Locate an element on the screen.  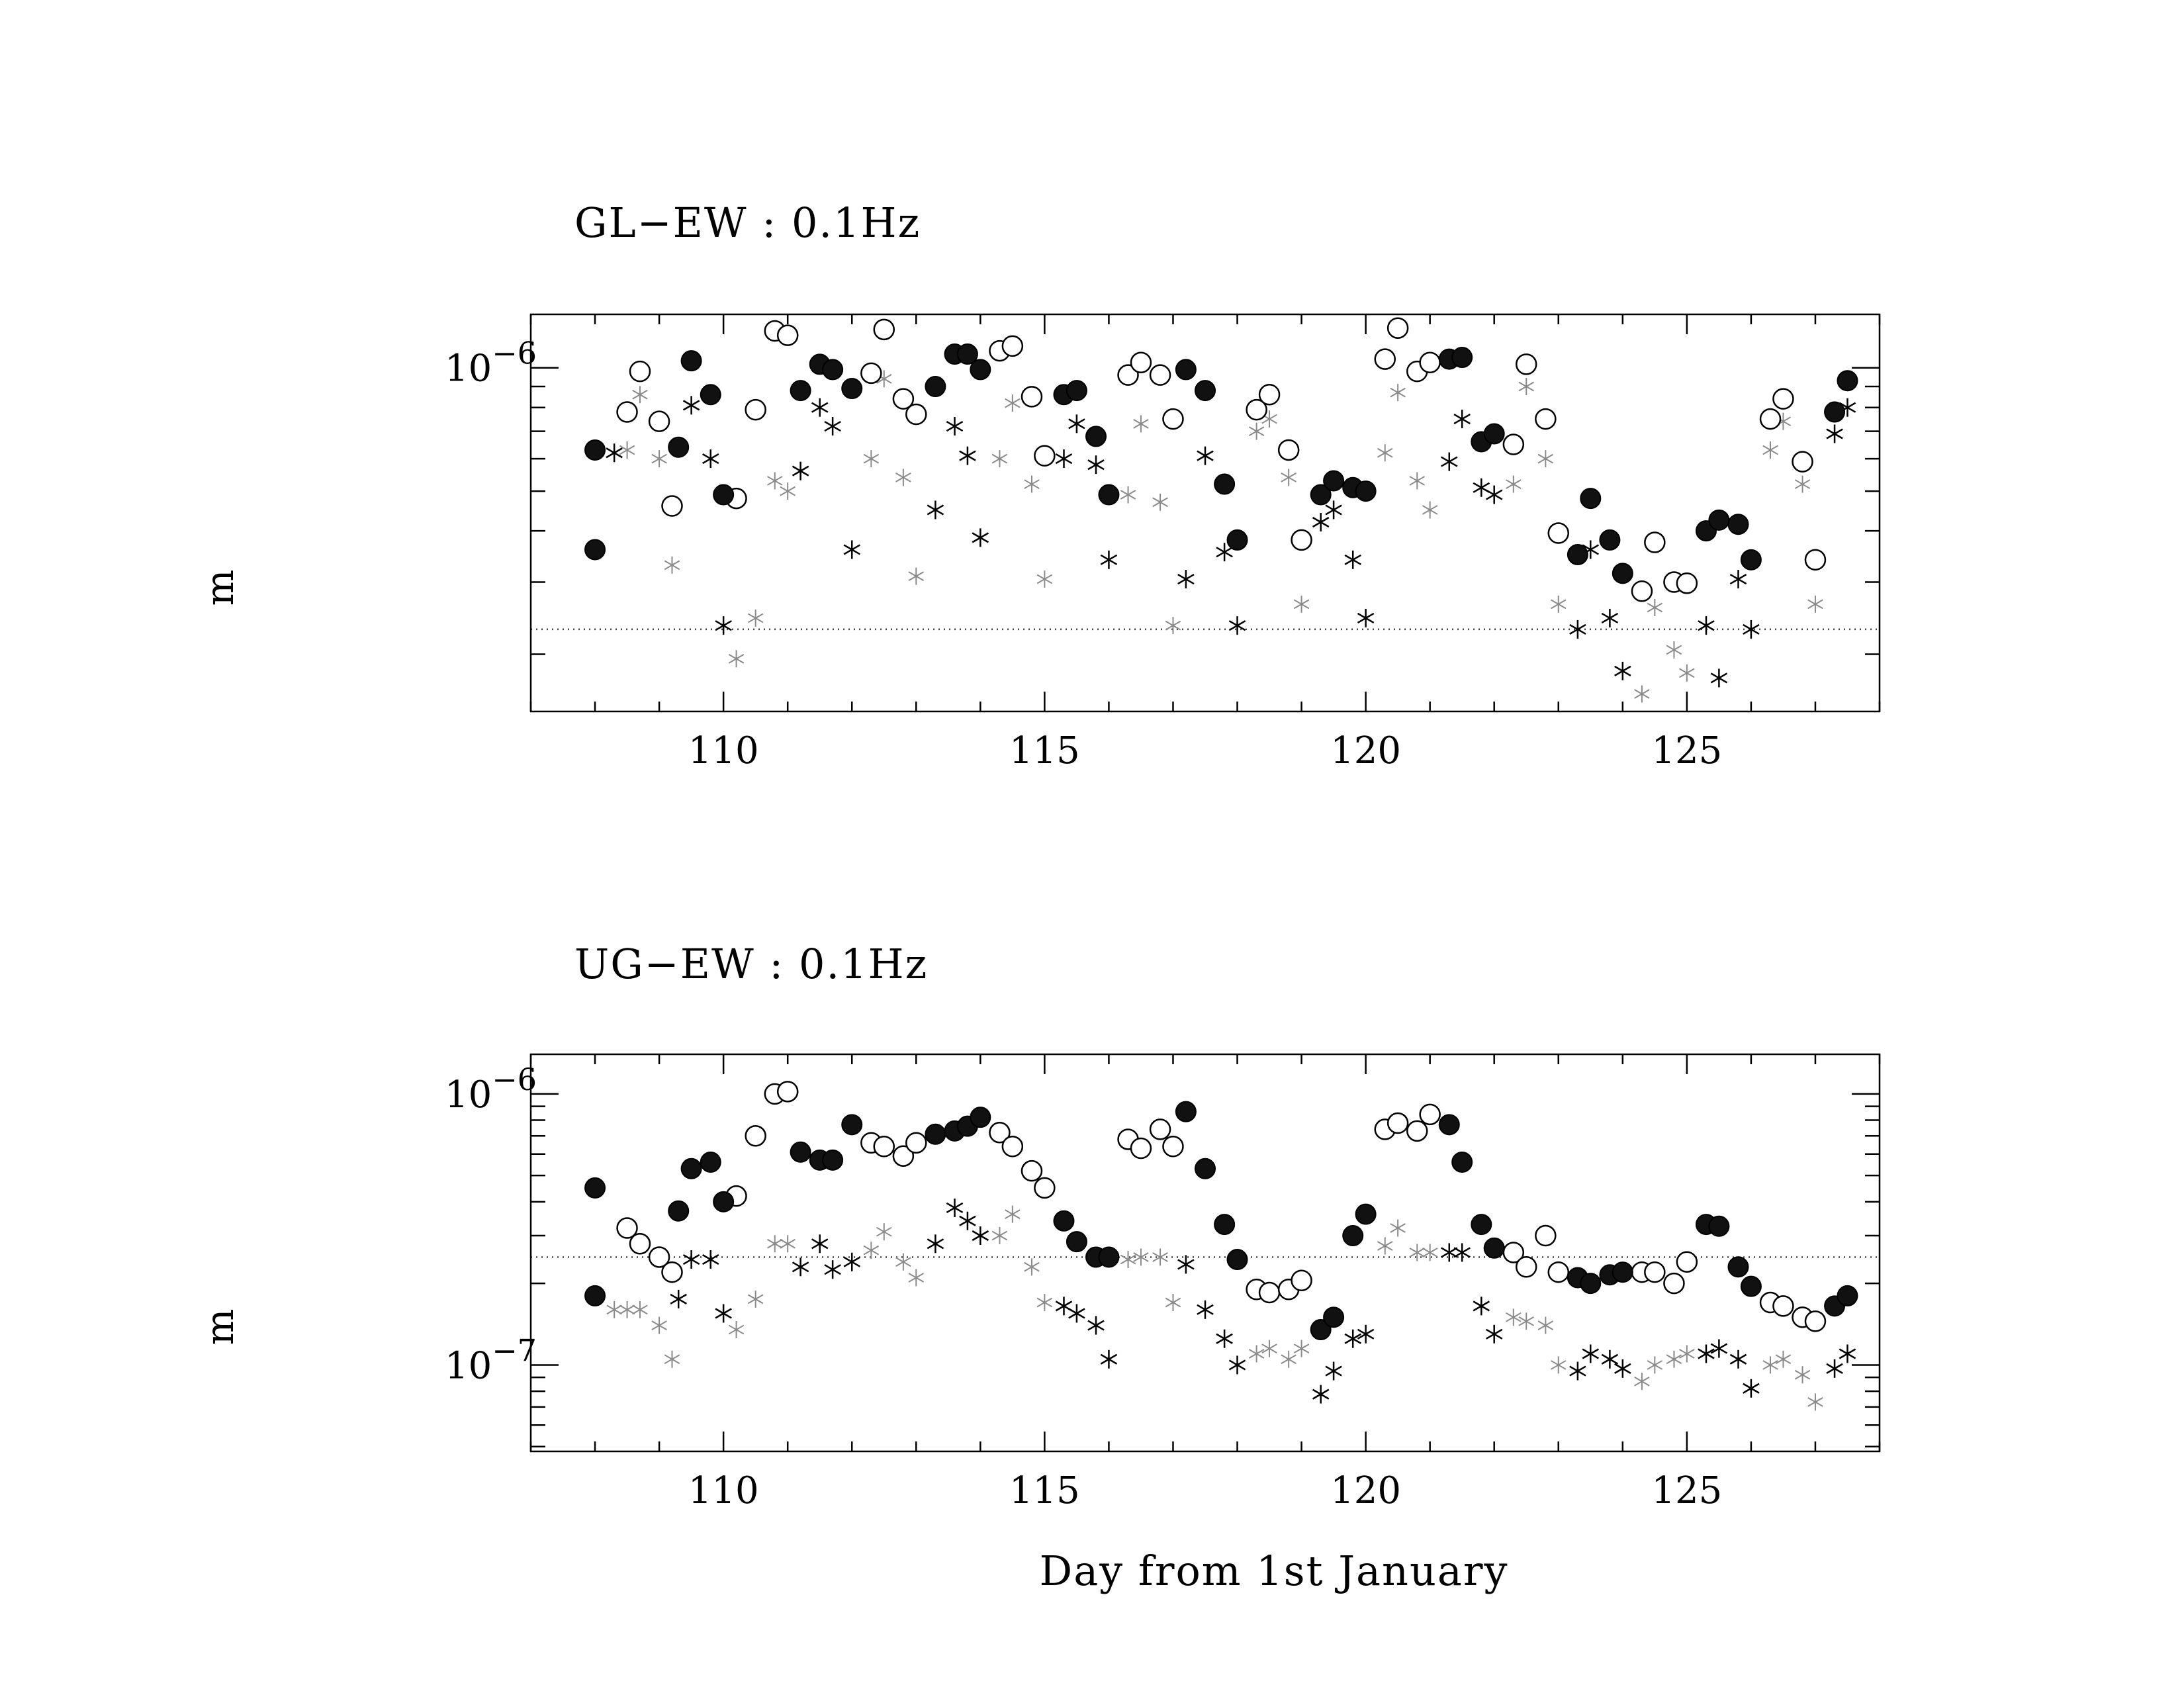
y-tick-label: 10⁻⁶ is located at coordinates (491, 363).